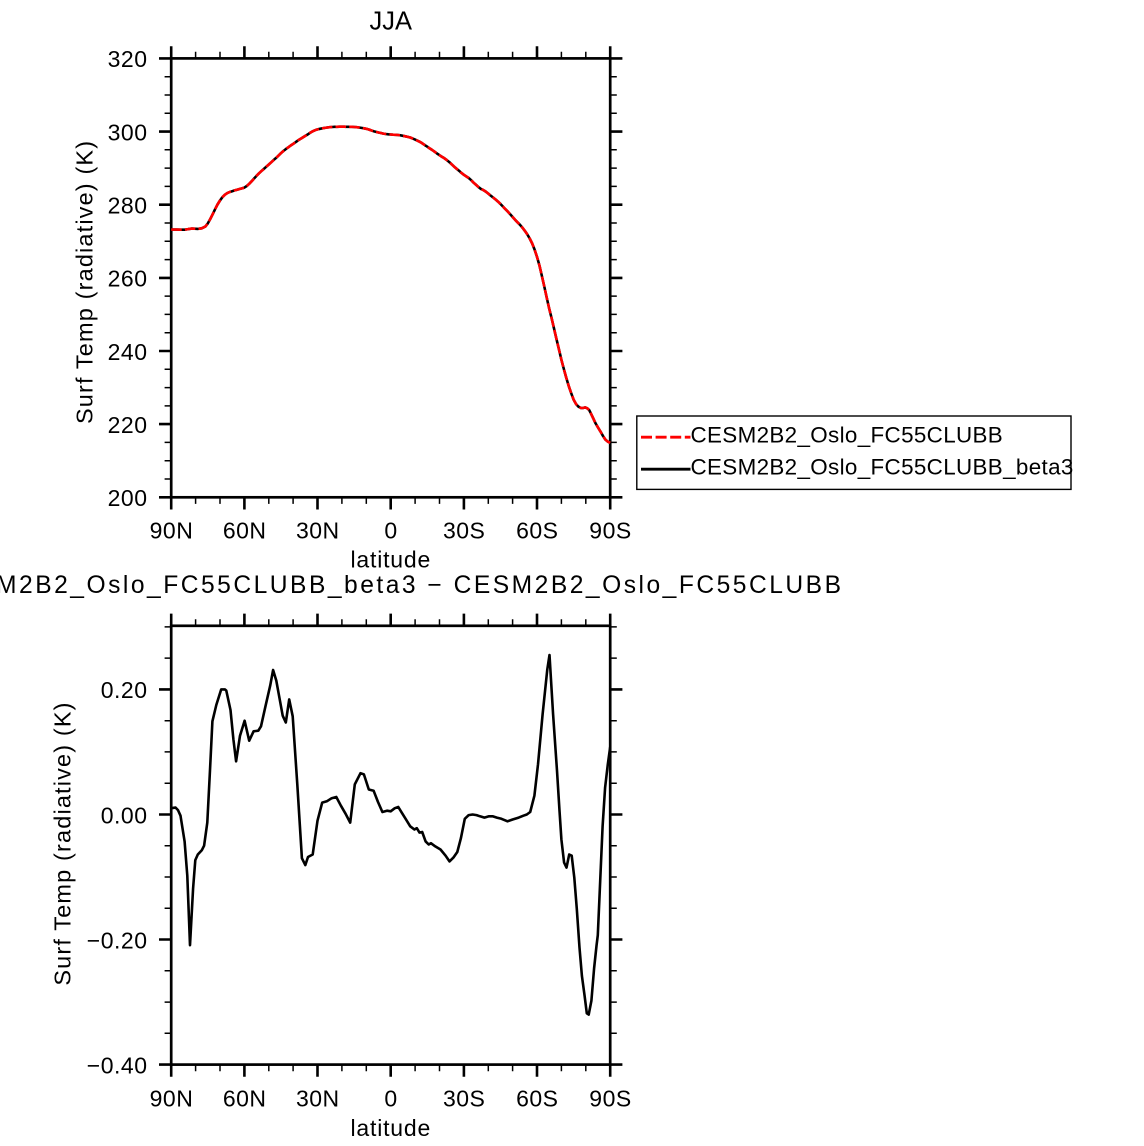 The height and width of the screenshot is (1146, 1144). I want to click on svg-text: 200, so click(128, 498).